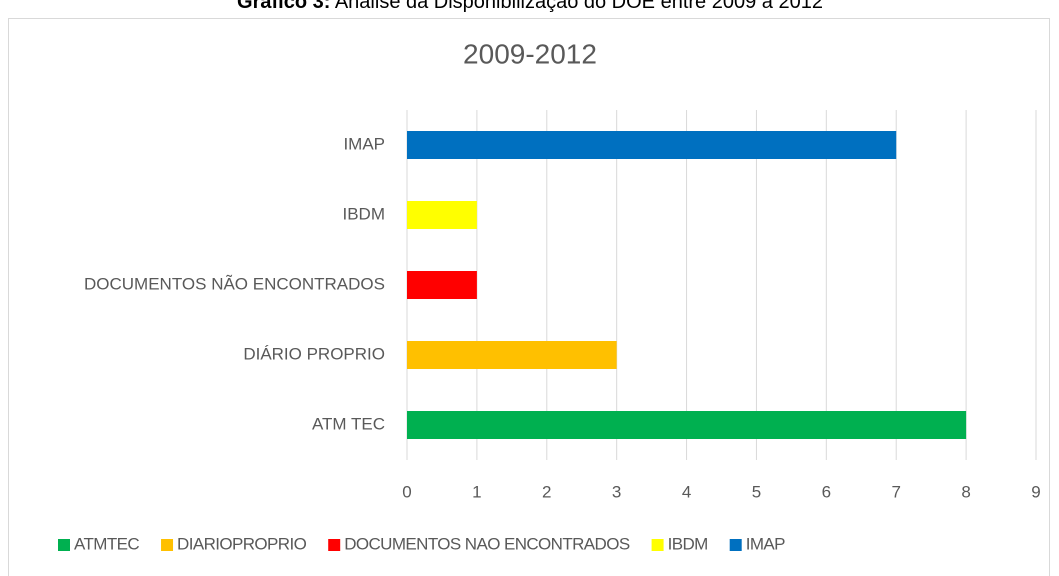  What do you see at coordinates (895, 491) in the screenshot?
I see `x-tick-label: 7` at bounding box center [895, 491].